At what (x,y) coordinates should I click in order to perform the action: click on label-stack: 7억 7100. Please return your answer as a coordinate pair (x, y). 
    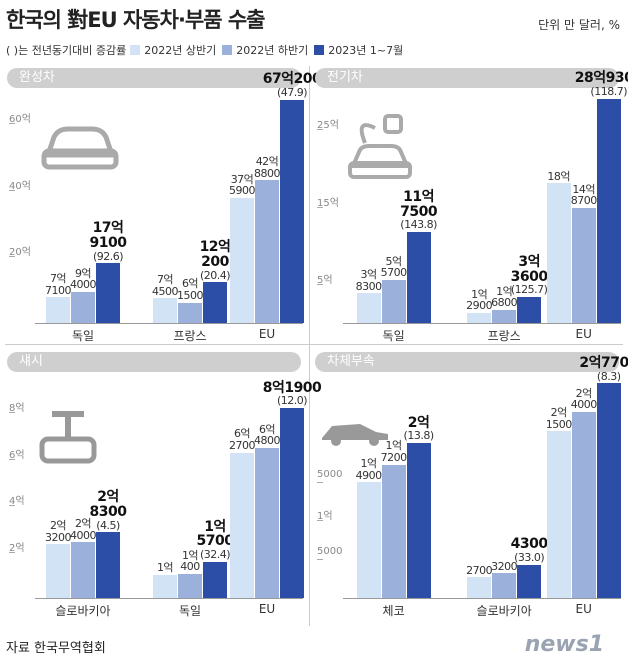
    Looking at the image, I should click on (58, 284).